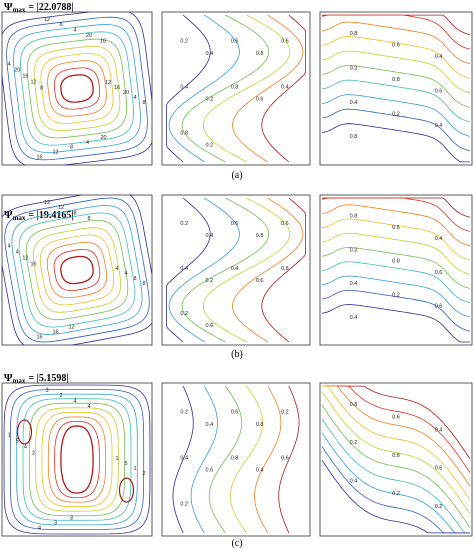 This screenshot has width=474, height=550. Describe the element at coordinates (50, 215) in the screenshot. I see `psi-value-b: = |19.4165|` at that location.